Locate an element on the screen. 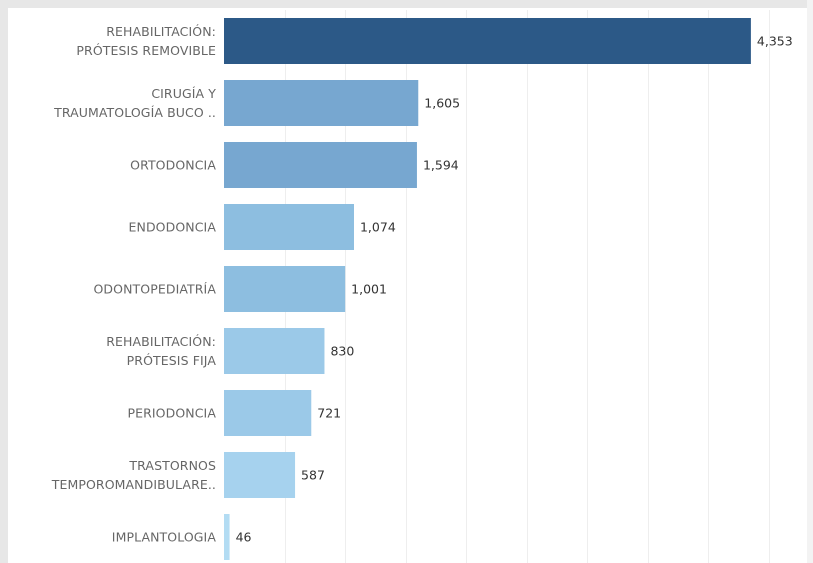  category-label: PRÓTESIS FIJA is located at coordinates (172, 360).